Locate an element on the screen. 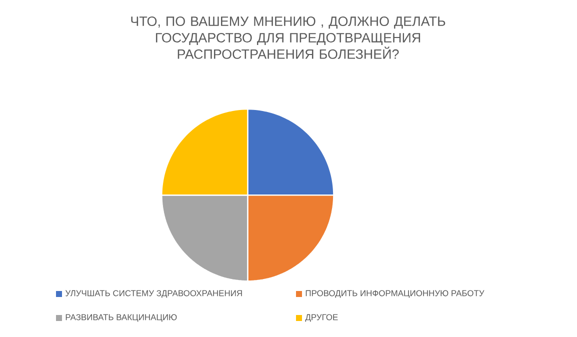 Image resolution: width=577 pixels, height=337 pixels. legend-label: ПРОВОДИТЬ ИНФОРМАЦИОННУЮ РАБОТУ is located at coordinates (395, 294).